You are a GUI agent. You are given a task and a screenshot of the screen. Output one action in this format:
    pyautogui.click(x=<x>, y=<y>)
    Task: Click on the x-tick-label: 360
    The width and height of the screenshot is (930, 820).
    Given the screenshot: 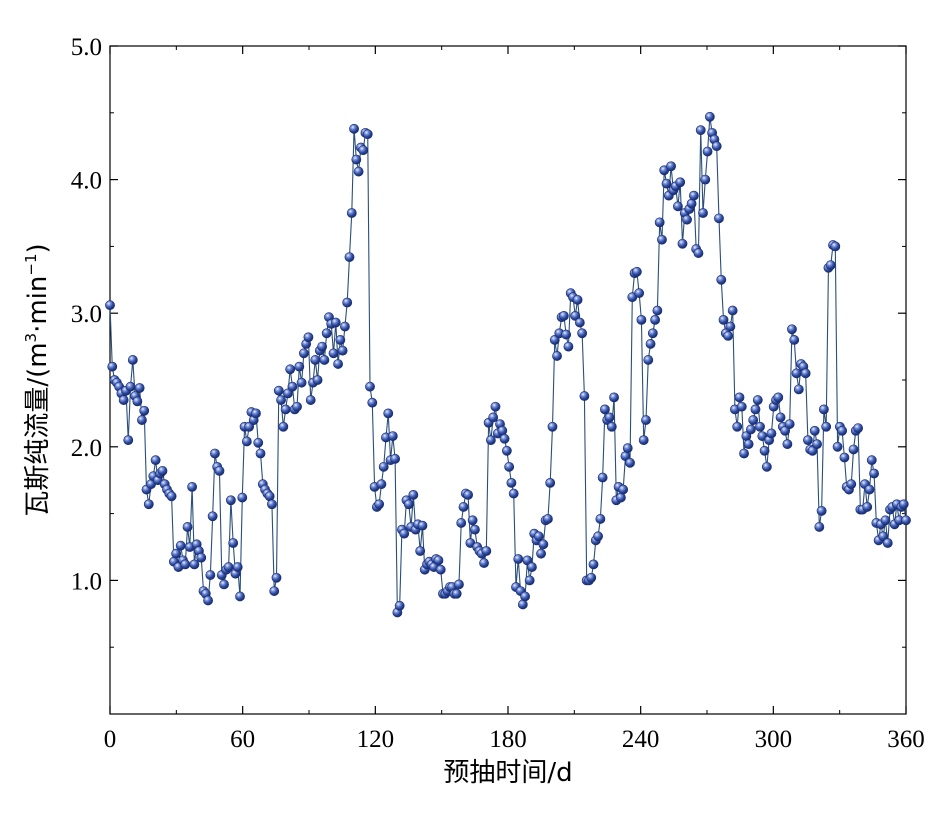 What is the action you would take?
    pyautogui.click(x=906, y=739)
    